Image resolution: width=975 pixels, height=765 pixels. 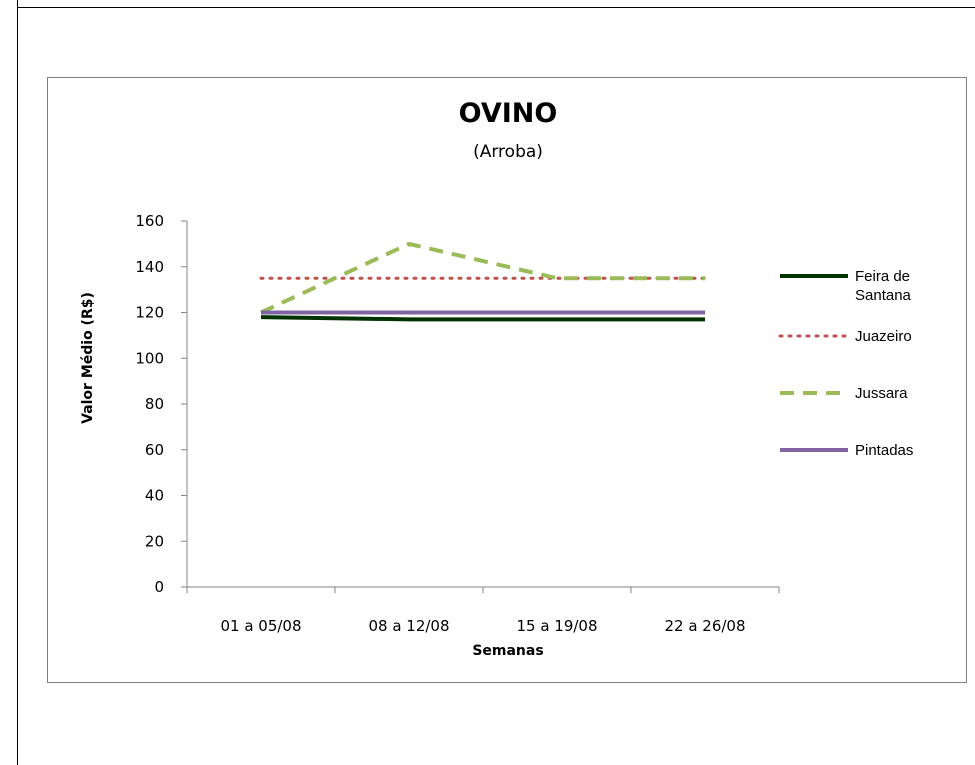 I want to click on y-tick-label: 40, so click(x=154, y=496).